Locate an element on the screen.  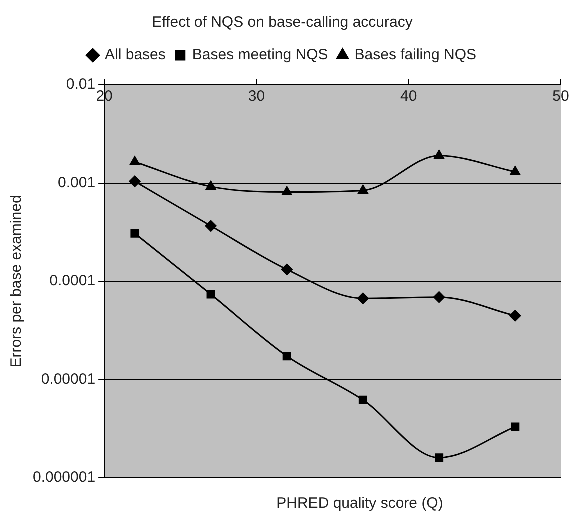
y-tick-label: 0.000001 is located at coordinates (64, 477).